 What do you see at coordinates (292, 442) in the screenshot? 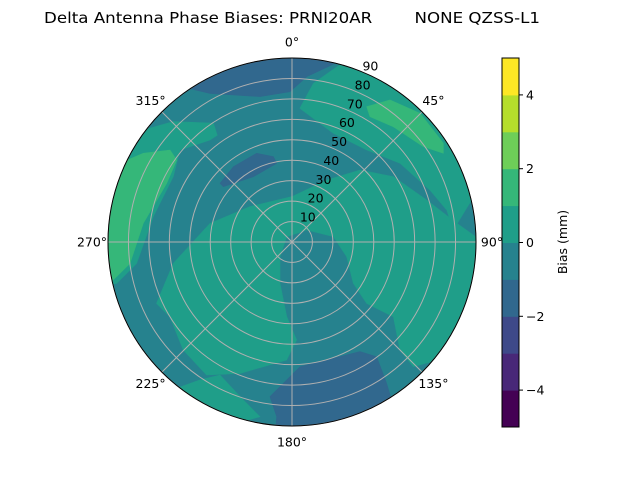
I see `angle-tick-label: 180°` at bounding box center [292, 442].